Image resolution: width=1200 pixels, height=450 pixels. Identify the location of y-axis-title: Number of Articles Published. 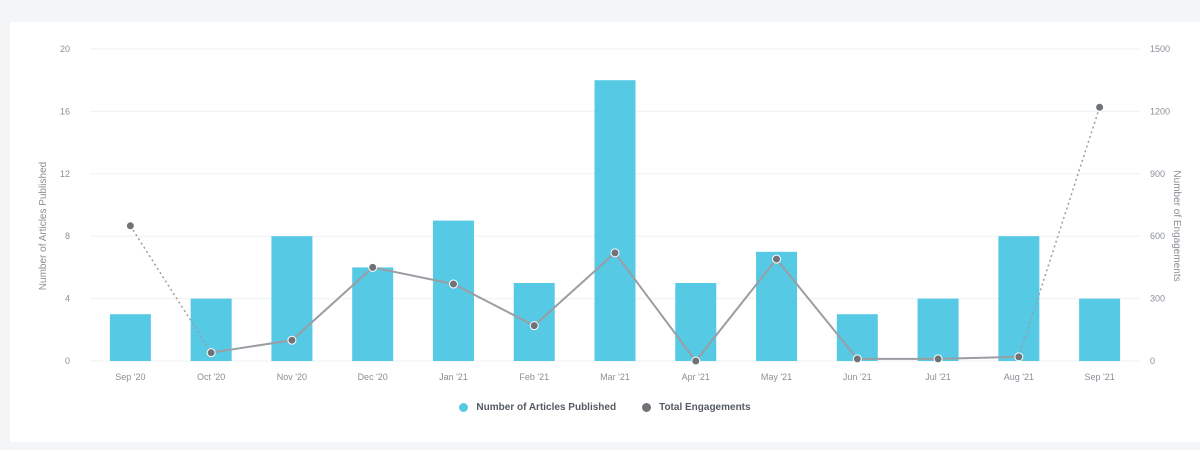
(43, 226).